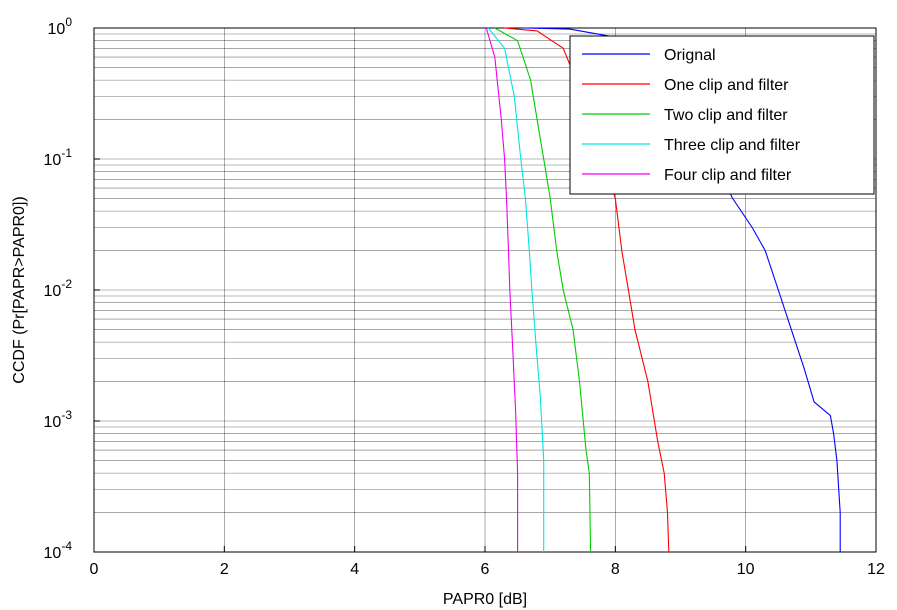  What do you see at coordinates (58, 419) in the screenshot?
I see `y-tick-label: 10⁻³` at bounding box center [58, 419].